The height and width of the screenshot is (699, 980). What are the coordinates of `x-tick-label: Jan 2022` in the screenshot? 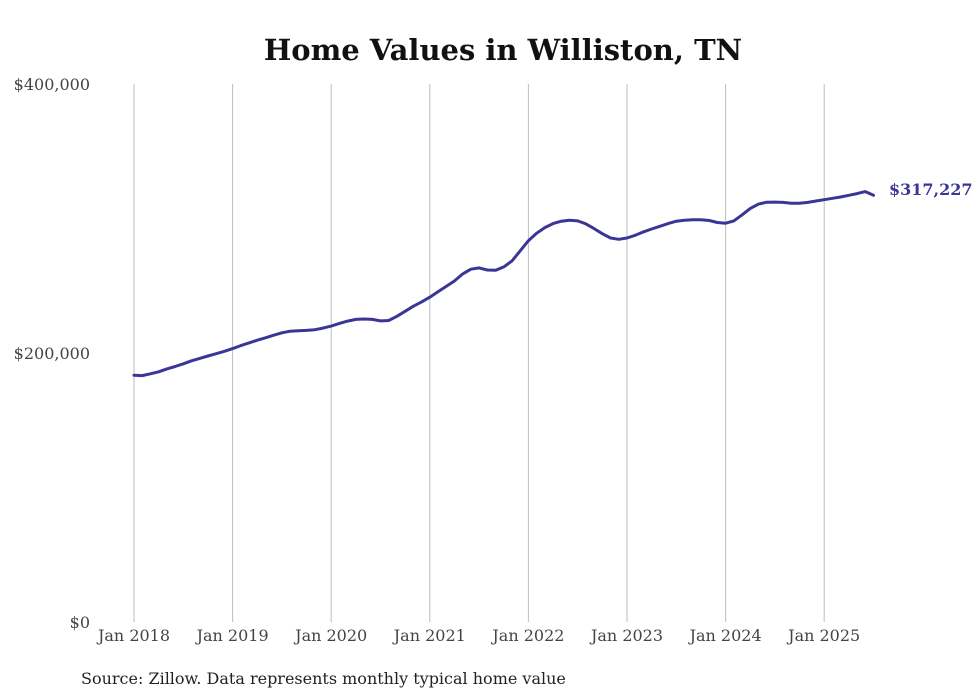 It's located at (527, 635).